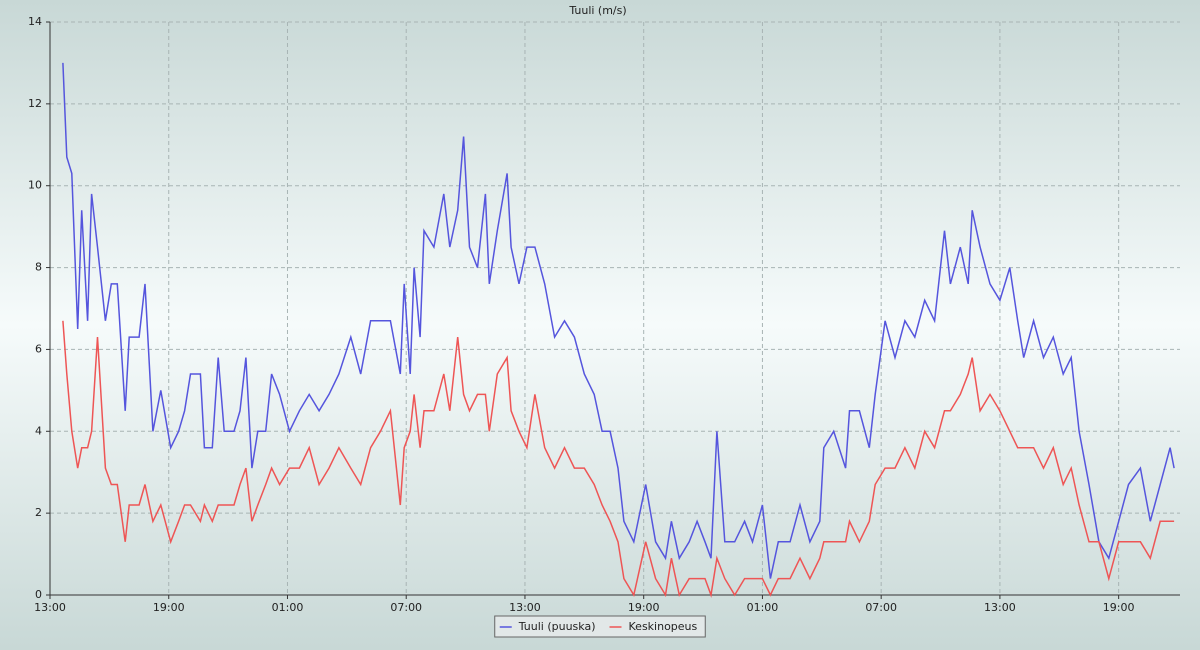 The image size is (1200, 650). What do you see at coordinates (38, 430) in the screenshot?
I see `y-tick-label: 4` at bounding box center [38, 430].